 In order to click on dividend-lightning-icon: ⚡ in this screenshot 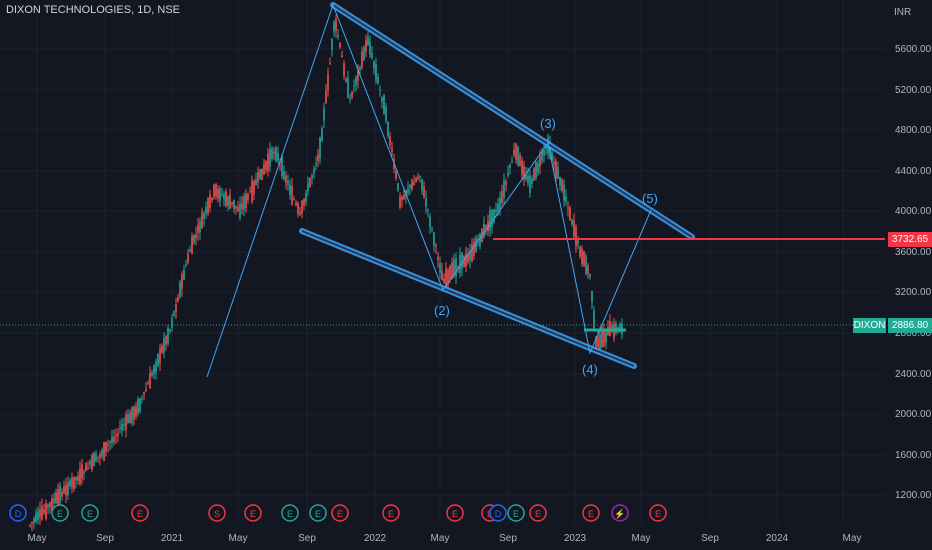, I will do `click(620, 513)`.